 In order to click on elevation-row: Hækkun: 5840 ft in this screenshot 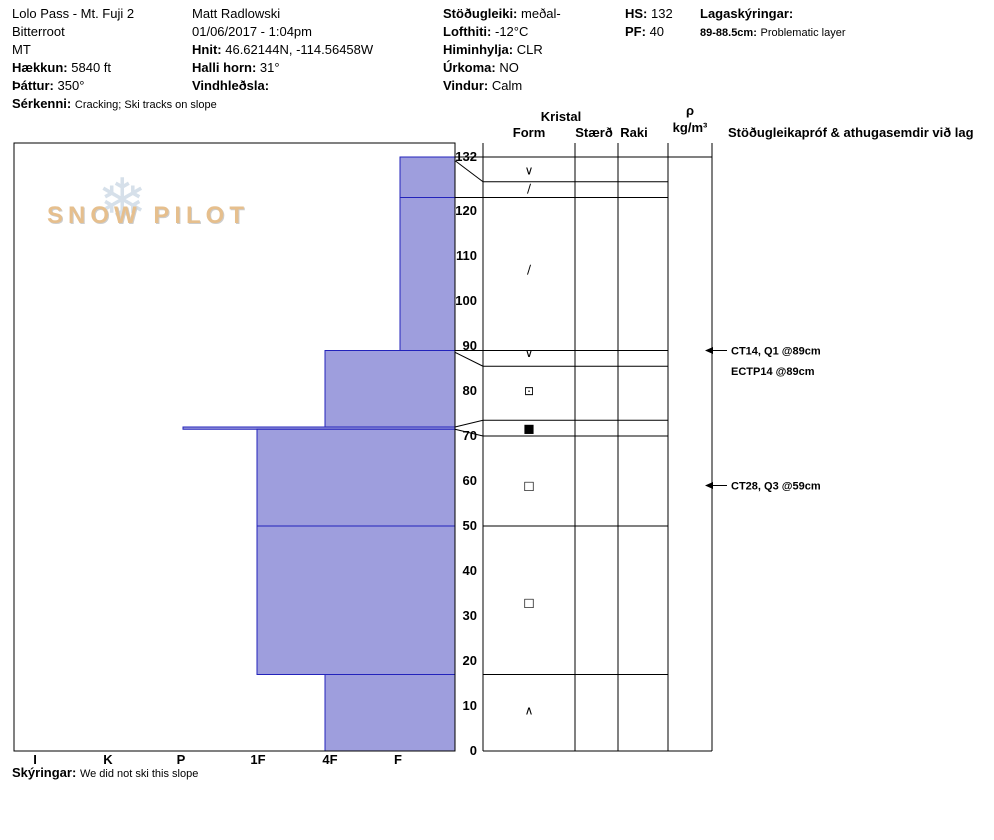, I will do `click(114, 68)`.